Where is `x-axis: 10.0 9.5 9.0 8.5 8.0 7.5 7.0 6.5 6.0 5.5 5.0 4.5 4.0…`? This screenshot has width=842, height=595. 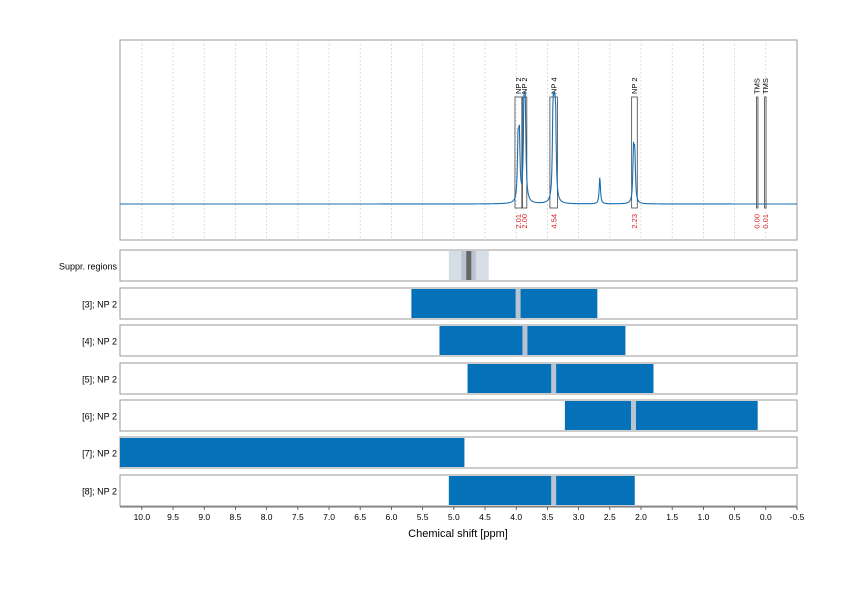 x-axis: 10.0 9.5 9.0 8.5 8.0 7.5 7.0 6.5 6.0 5.5 5.0 4.5 4.0… is located at coordinates (462, 514).